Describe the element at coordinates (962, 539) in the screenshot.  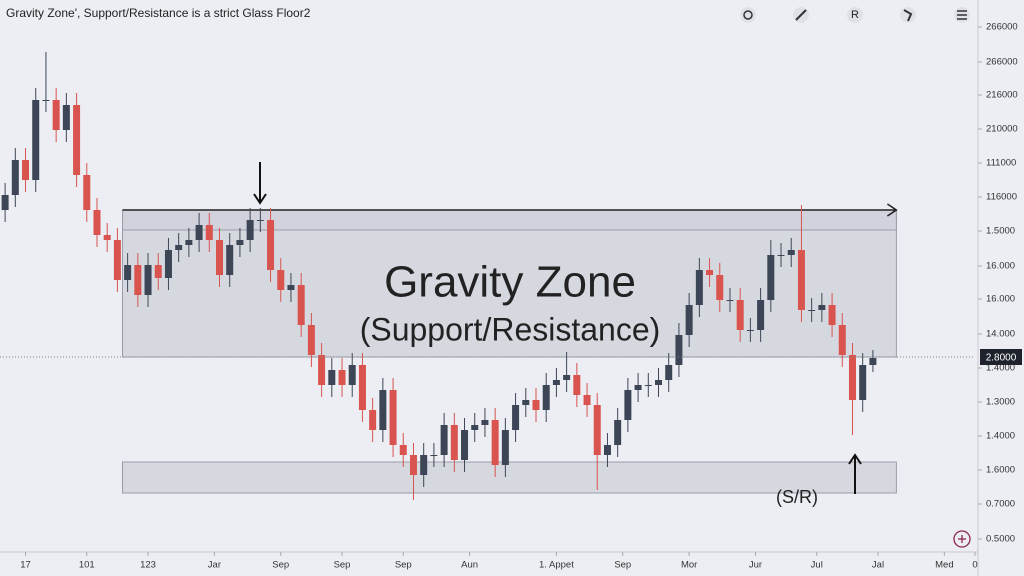
I see `add-button` at that location.